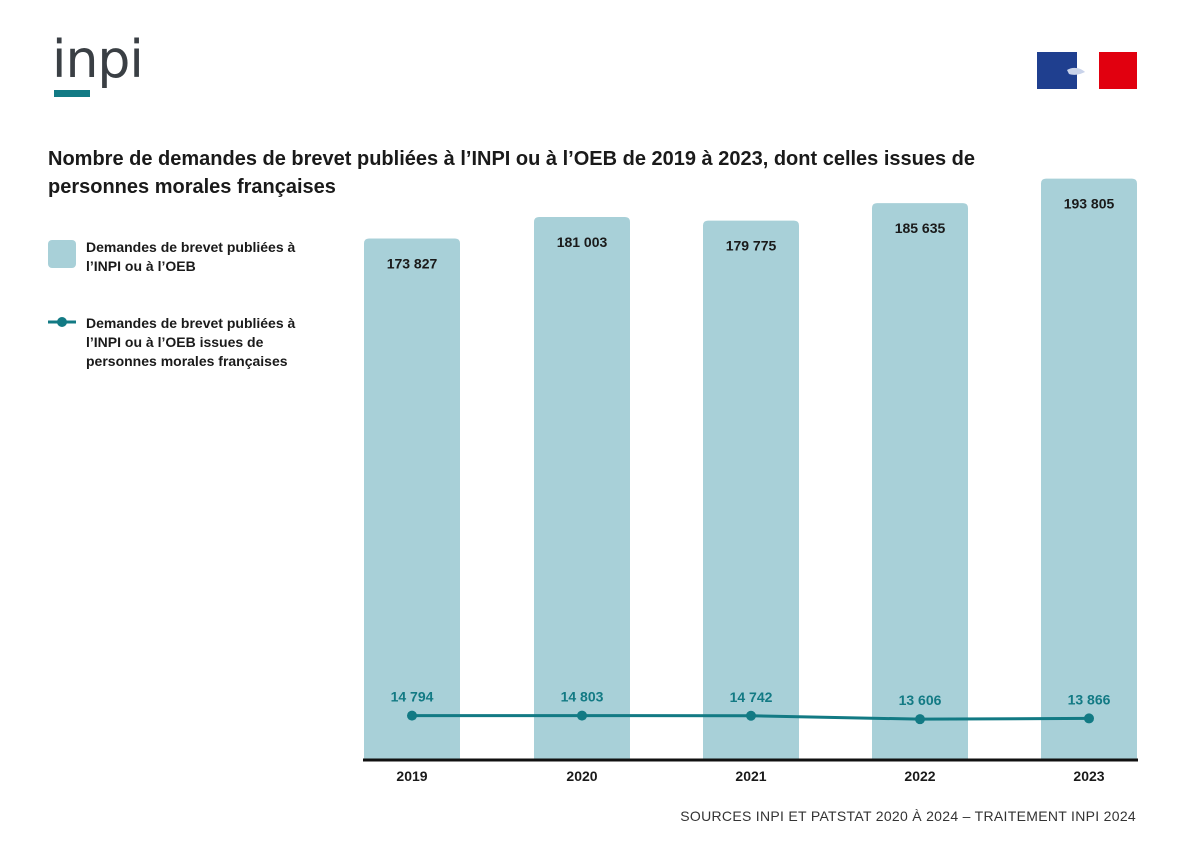 The width and height of the screenshot is (1200, 867). Describe the element at coordinates (1089, 699) in the screenshot. I see `line-value-label-2023: 13 866` at that location.